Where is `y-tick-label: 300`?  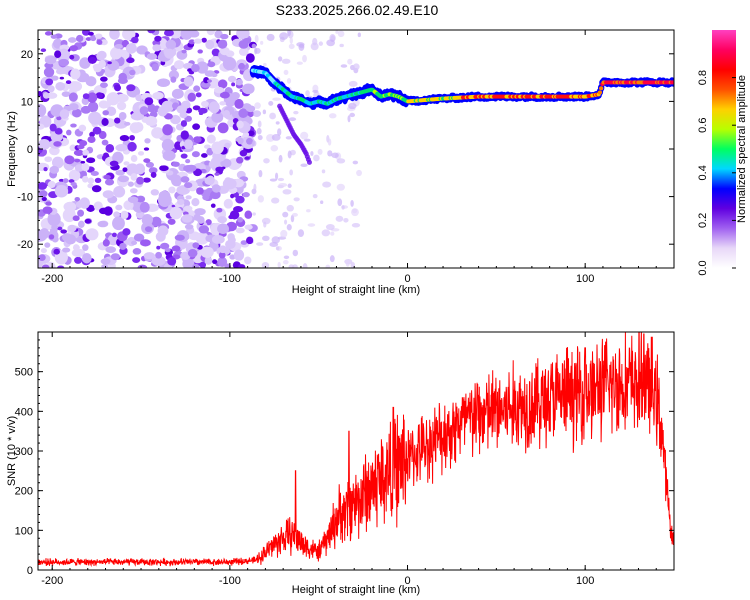
y-tick-label: 300 is located at coordinates (24, 452).